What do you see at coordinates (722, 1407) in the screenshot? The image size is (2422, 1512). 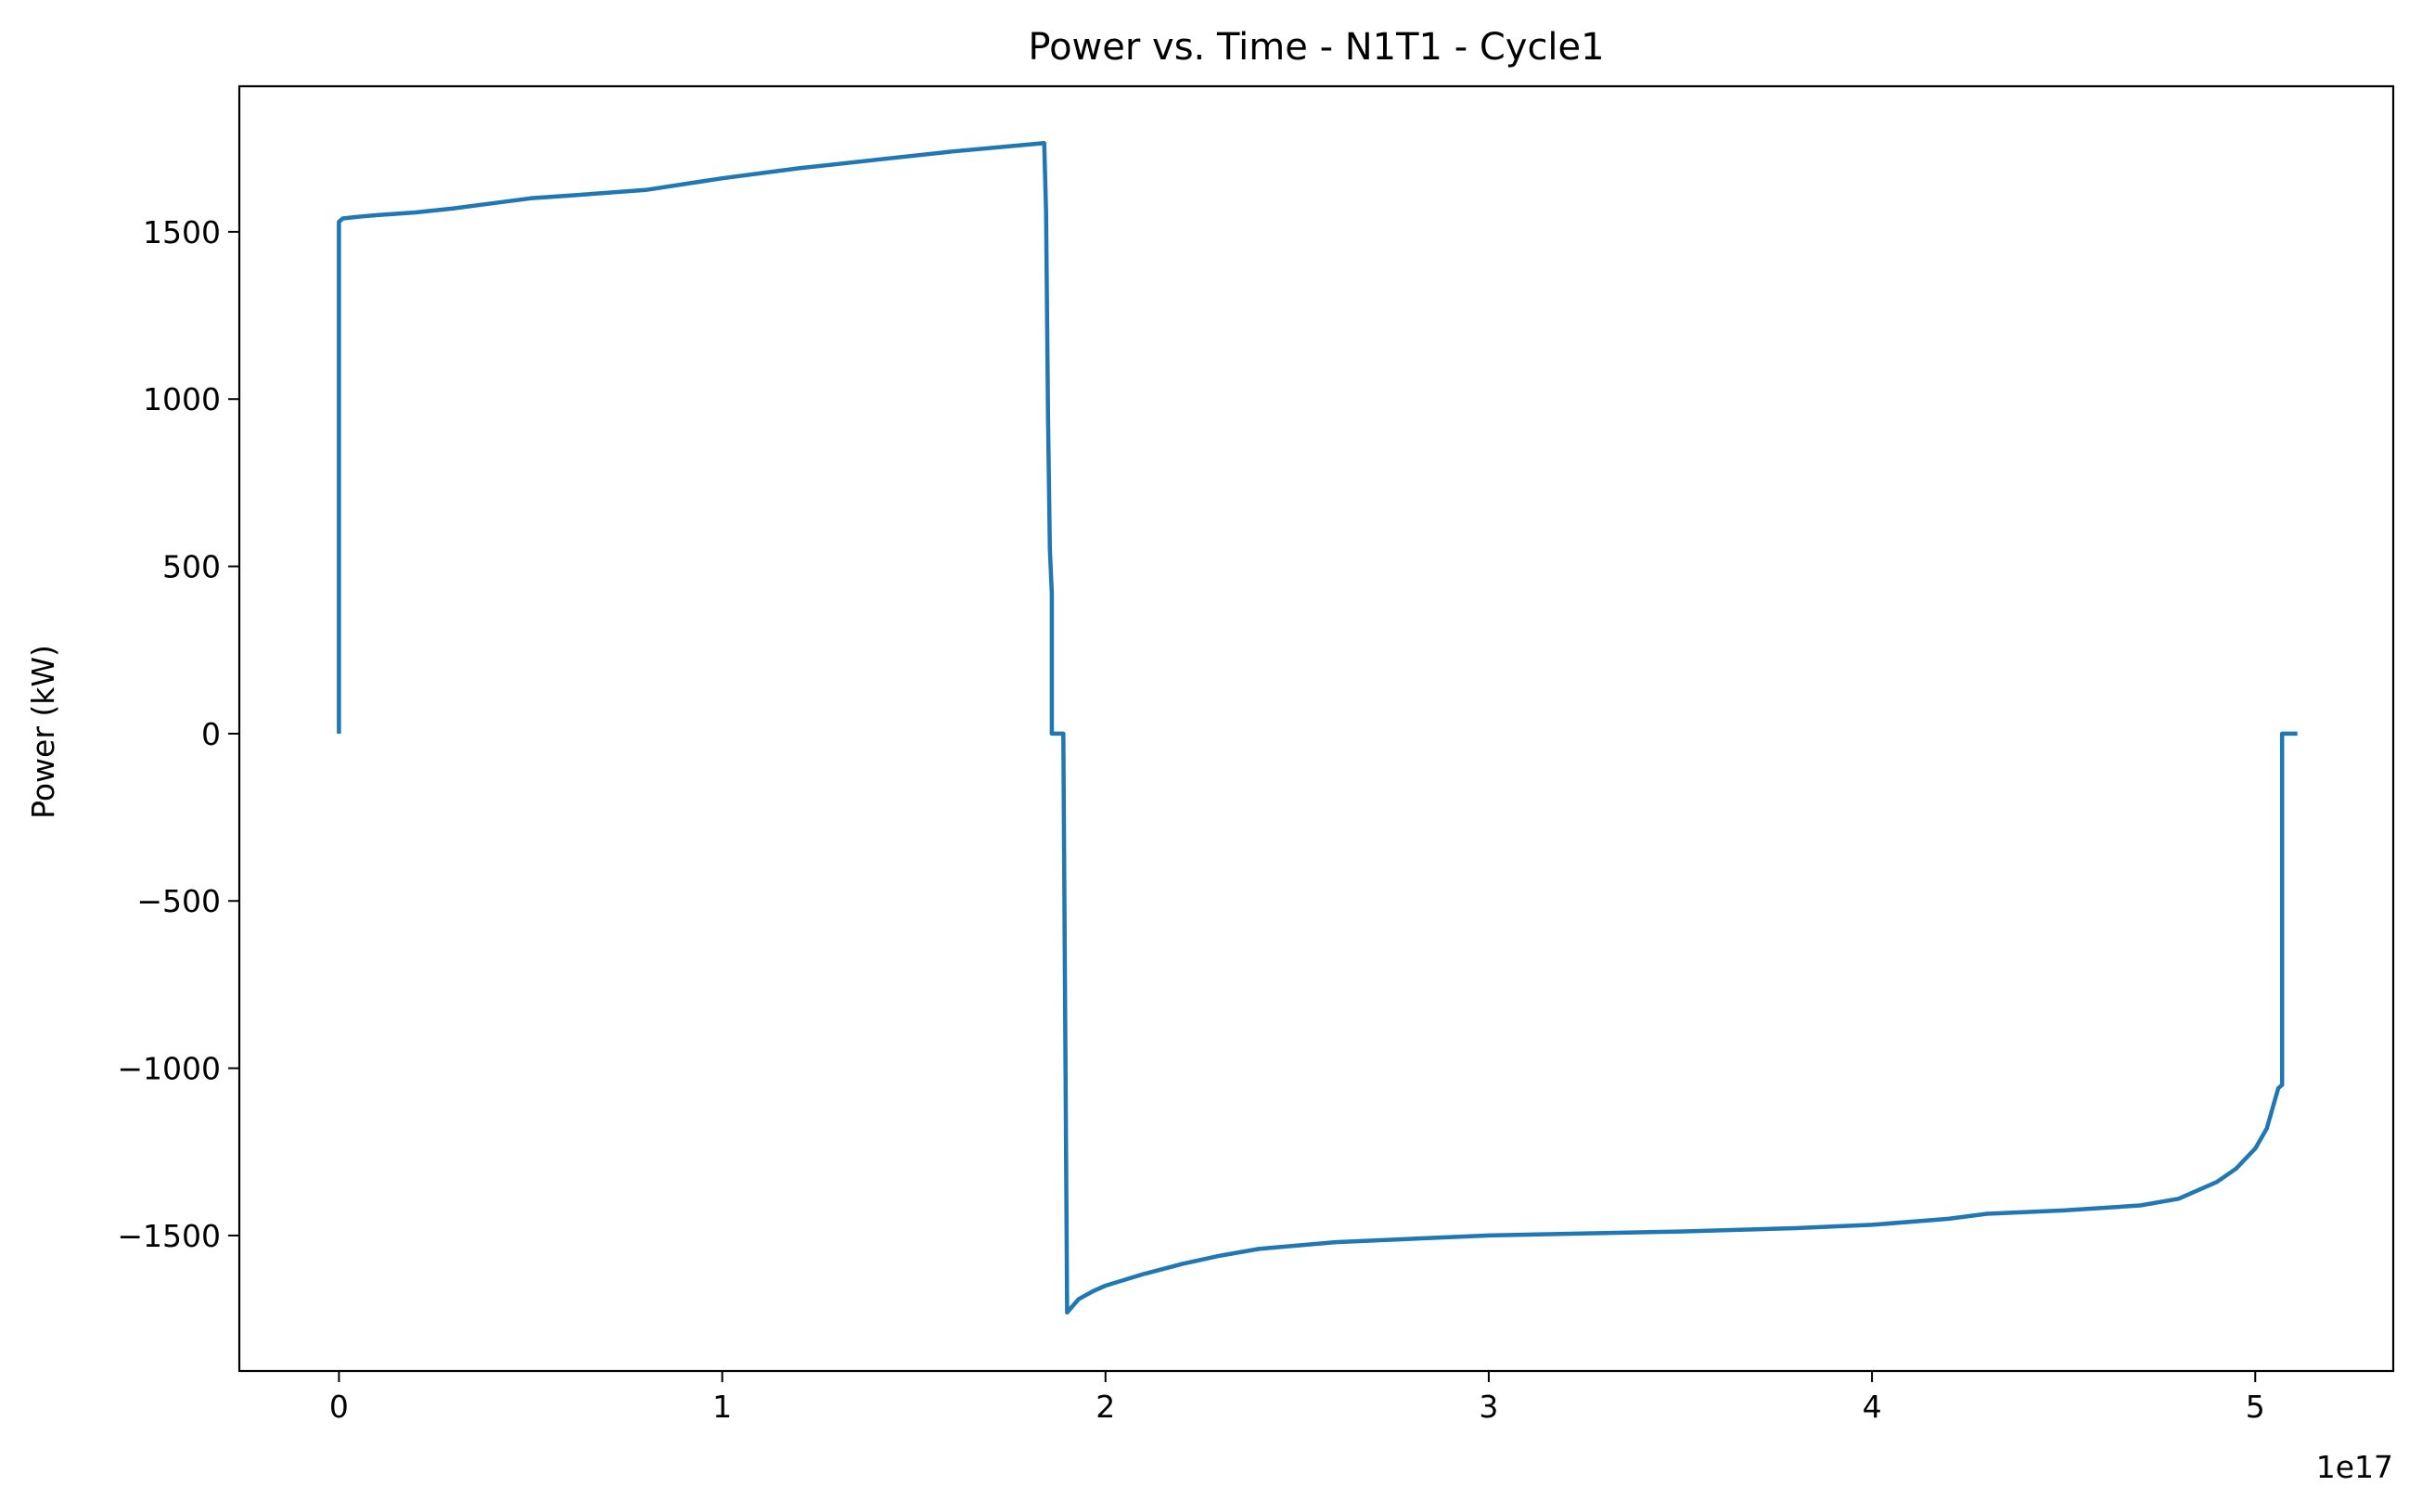 I see `x-tick-label: 1` at bounding box center [722, 1407].